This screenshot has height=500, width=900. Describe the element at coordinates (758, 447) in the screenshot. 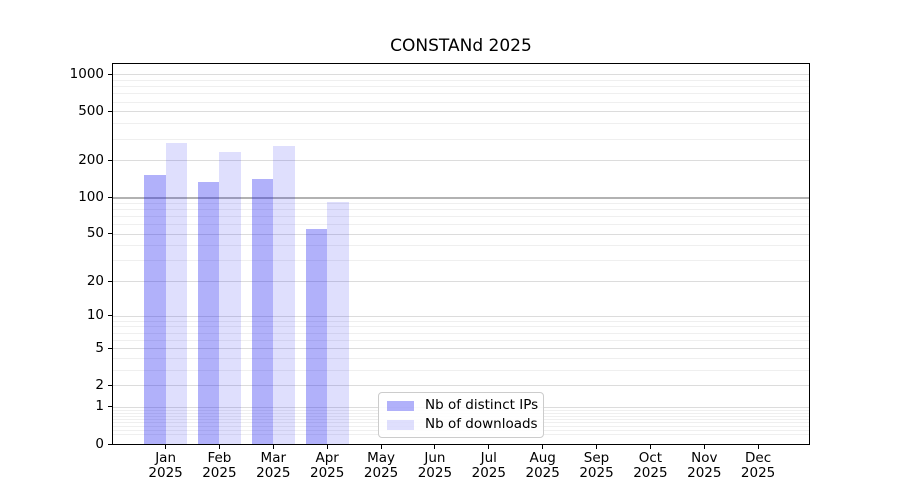

I see `x-tick-dec` at that location.